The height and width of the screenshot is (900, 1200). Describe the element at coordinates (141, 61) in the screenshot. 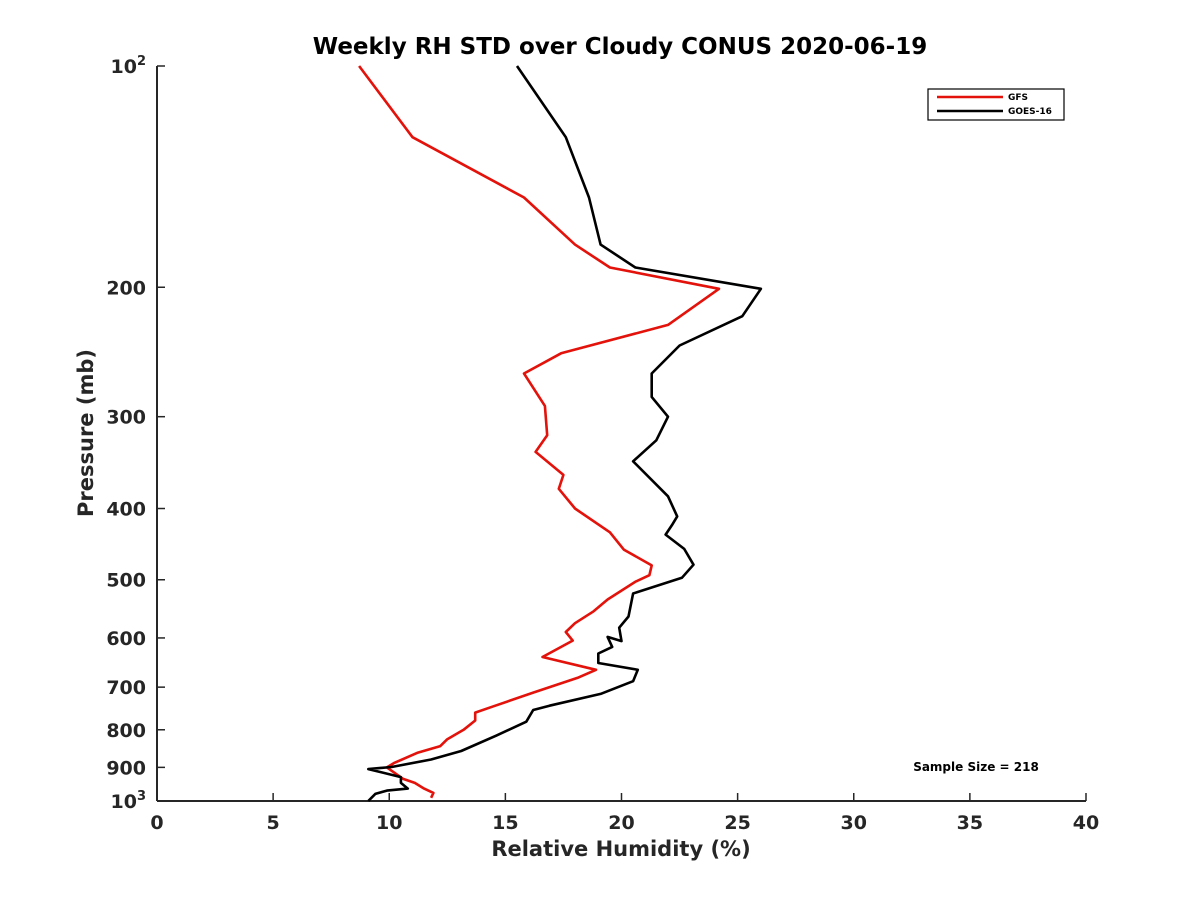

I see `y-tick-label-exponent: 2` at that location.